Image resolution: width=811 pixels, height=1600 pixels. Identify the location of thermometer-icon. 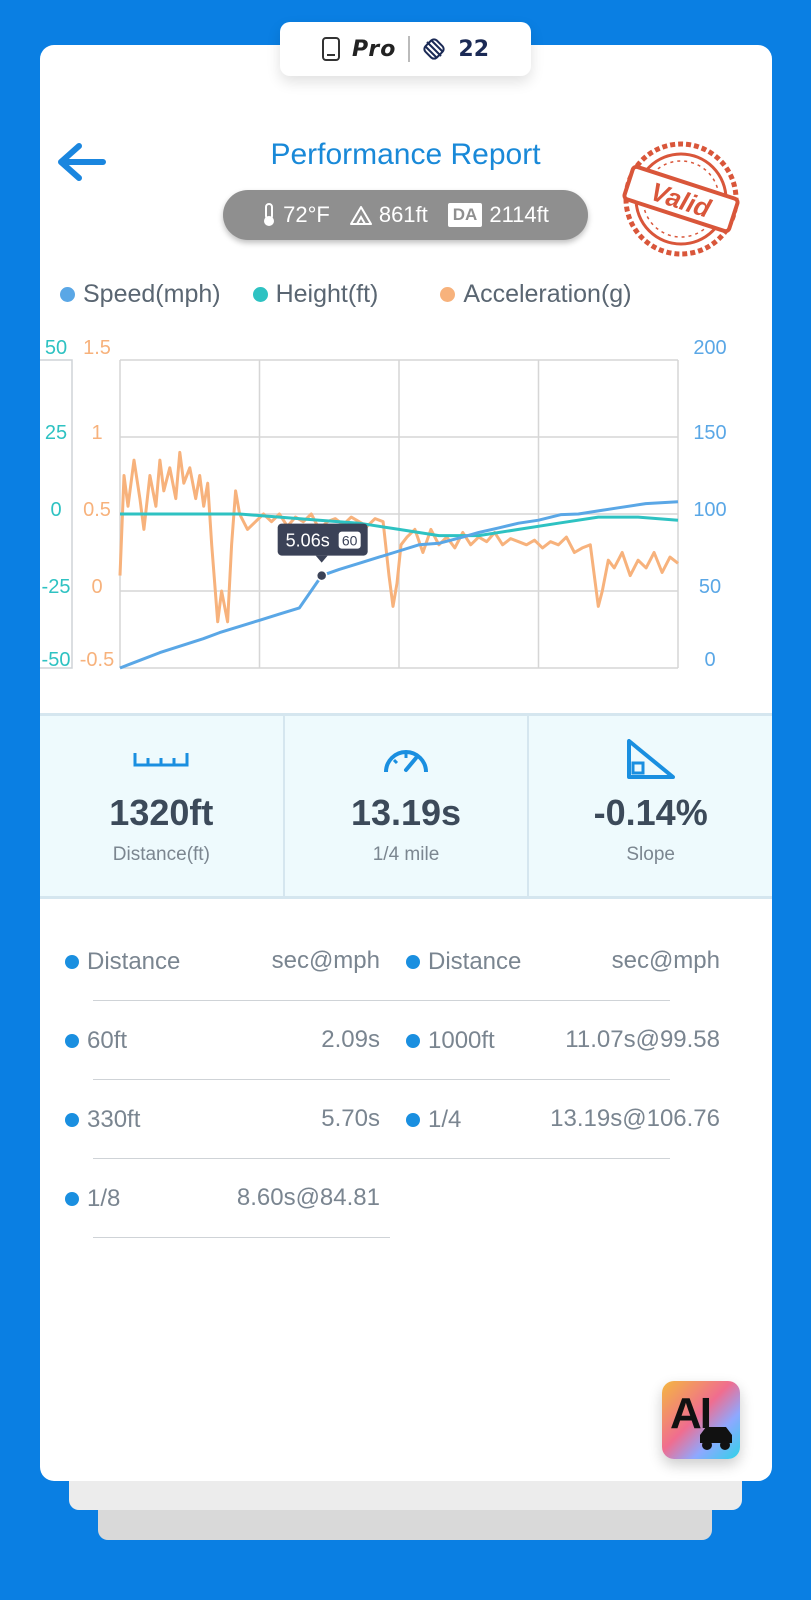
(269, 214).